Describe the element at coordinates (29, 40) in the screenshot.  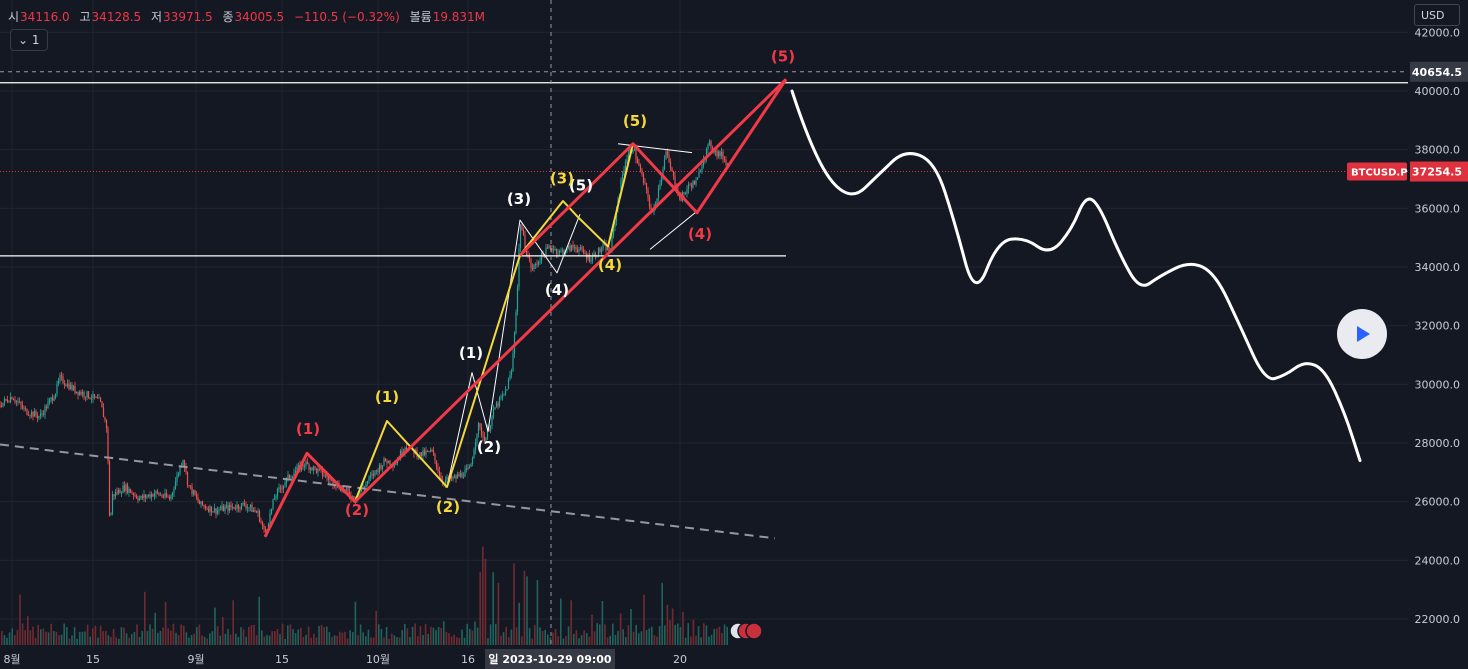
I see `interval-toggle-button: ⌄ 1` at that location.